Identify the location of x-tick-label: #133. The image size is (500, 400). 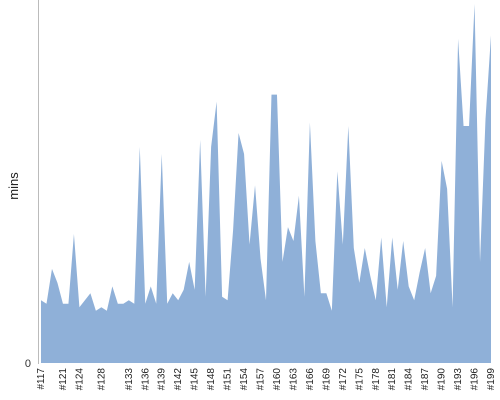
(129, 379).